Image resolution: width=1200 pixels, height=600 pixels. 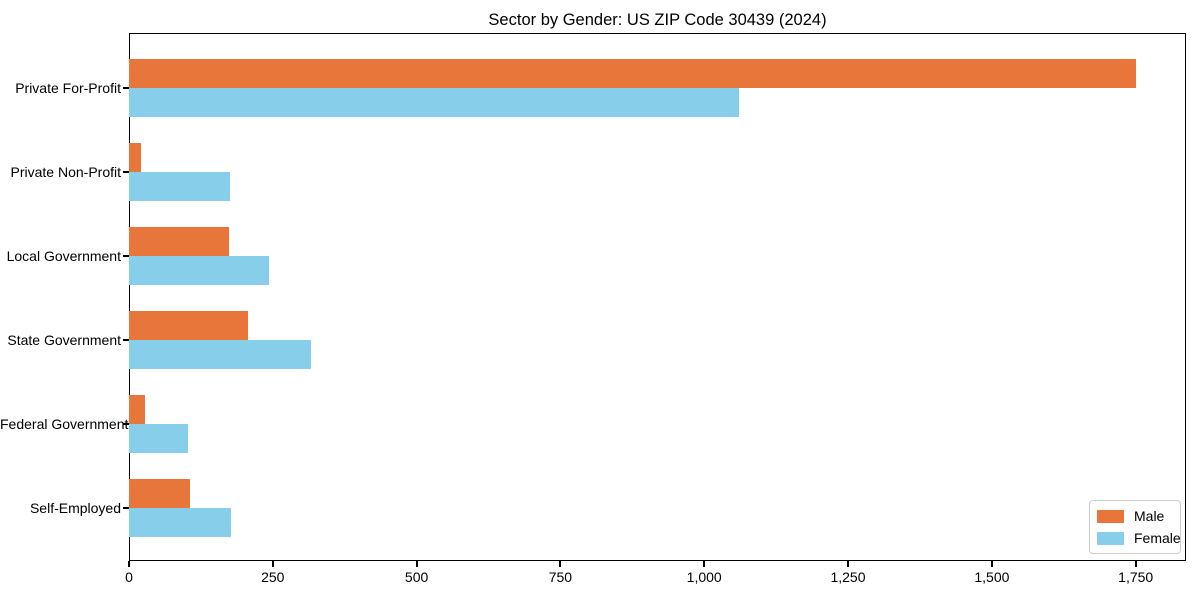 What do you see at coordinates (135, 157) in the screenshot?
I see `bar-male-private-non-profit` at bounding box center [135, 157].